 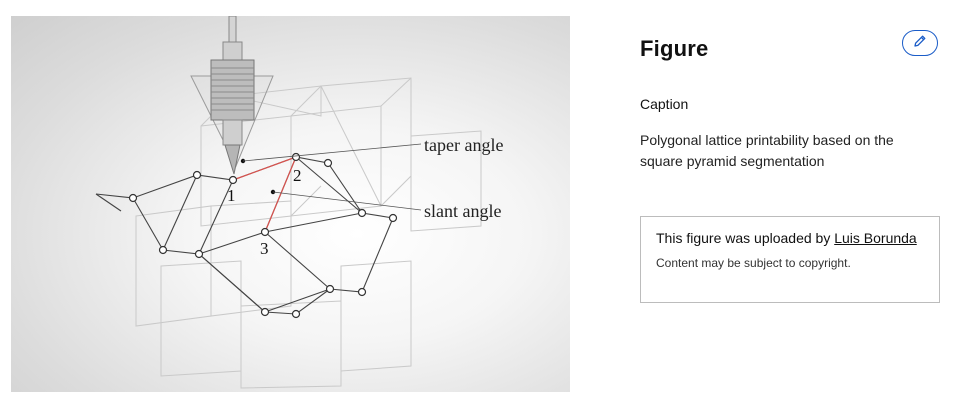 I want to click on slant-leader-line, so click(x=347, y=201).